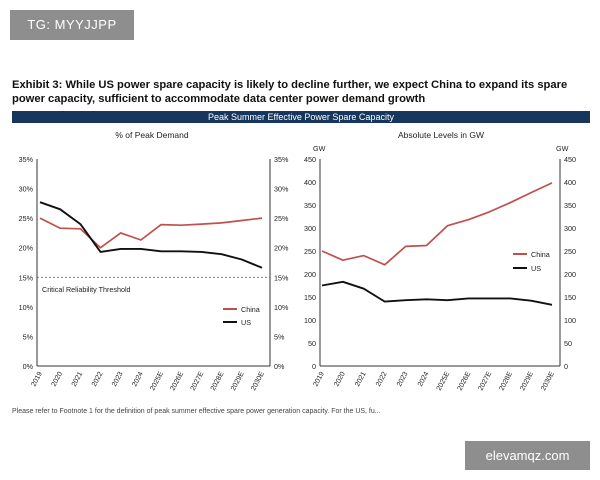 This screenshot has height=480, width=600. I want to click on y-tick-right-label: 250, so click(570, 251).